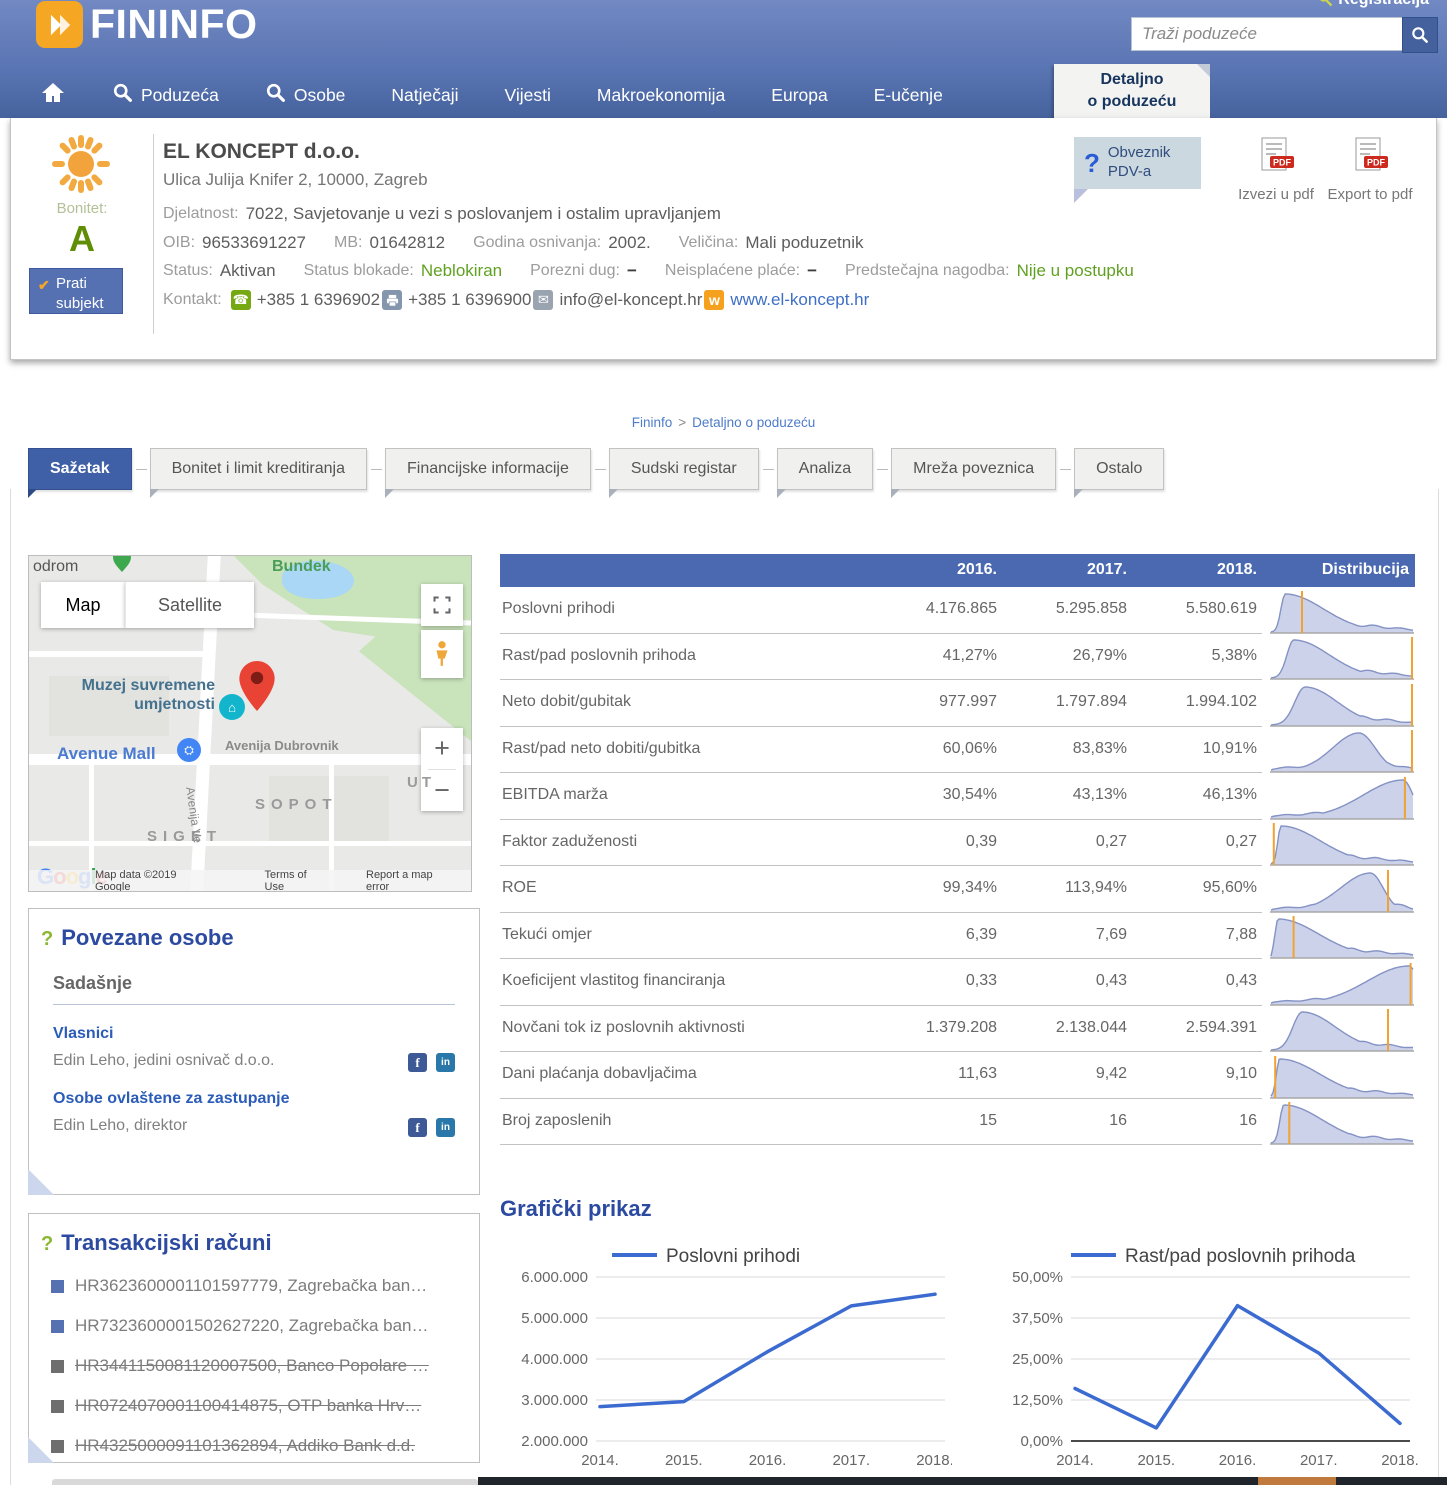  What do you see at coordinates (818, 473) in the screenshot?
I see `tab-analiza: Analiza` at bounding box center [818, 473].